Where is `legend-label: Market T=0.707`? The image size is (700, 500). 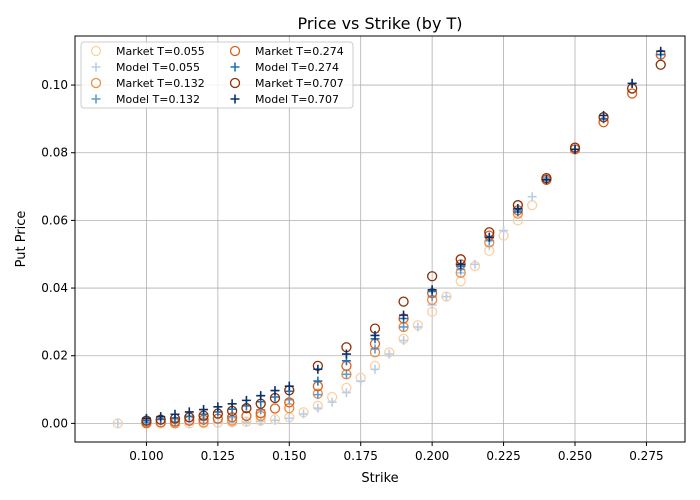 legend-label: Market T=0.707 is located at coordinates (299, 83).